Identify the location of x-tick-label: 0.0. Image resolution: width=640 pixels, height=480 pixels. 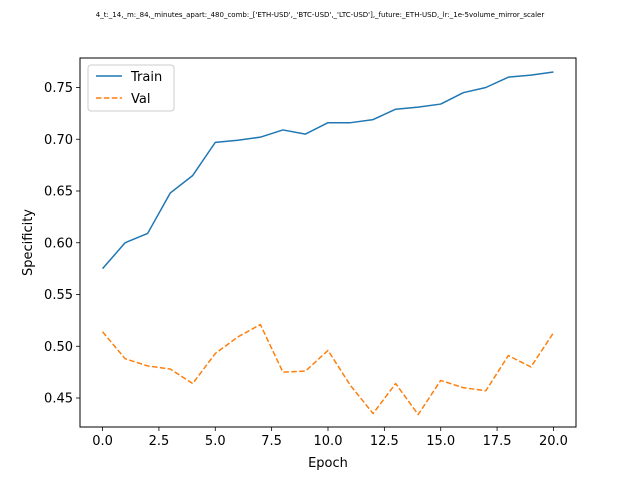
(102, 441).